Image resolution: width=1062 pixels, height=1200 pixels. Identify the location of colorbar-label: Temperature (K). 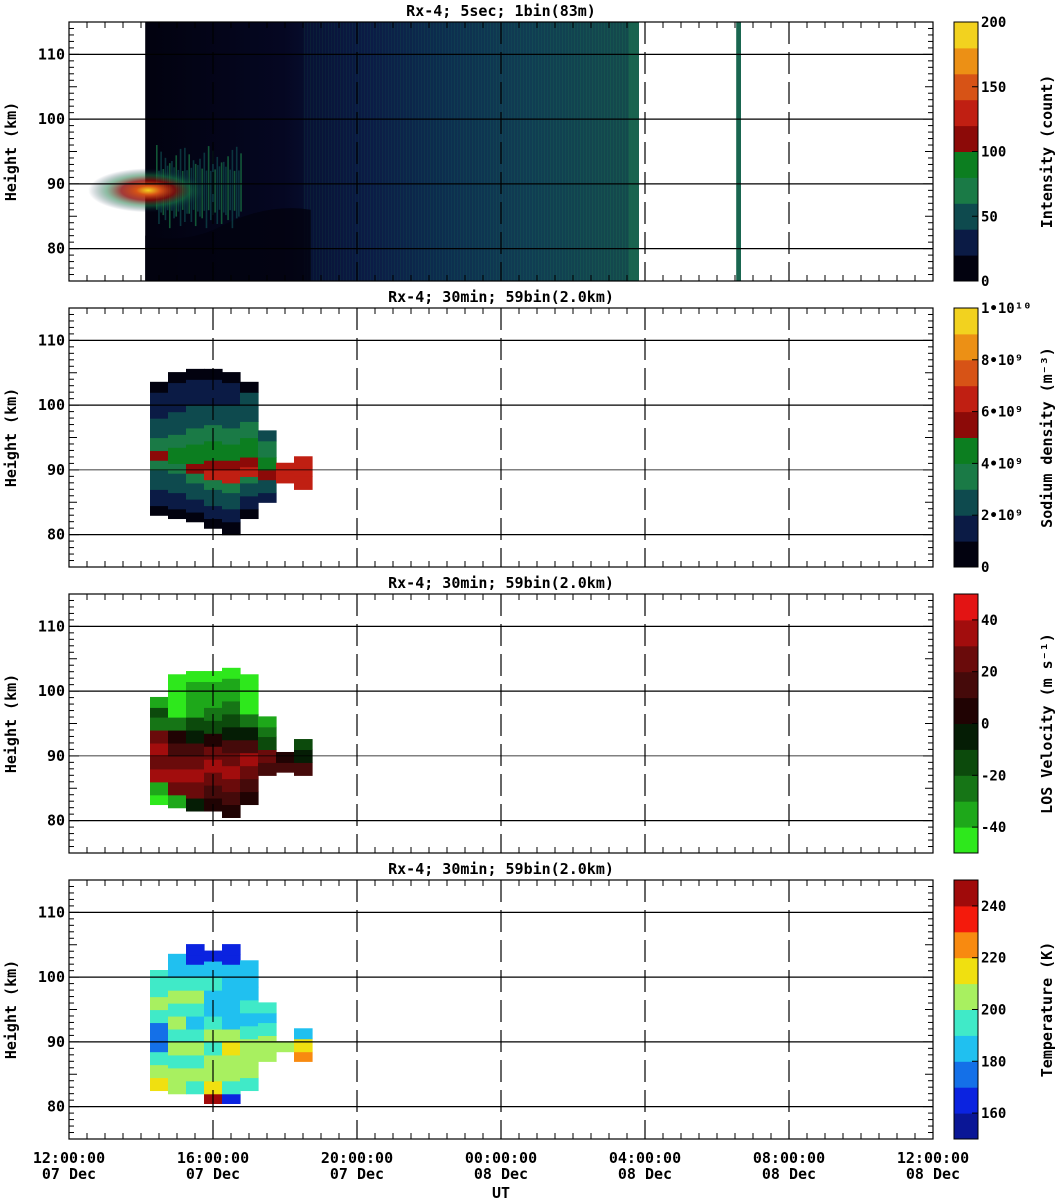
(1047, 1009).